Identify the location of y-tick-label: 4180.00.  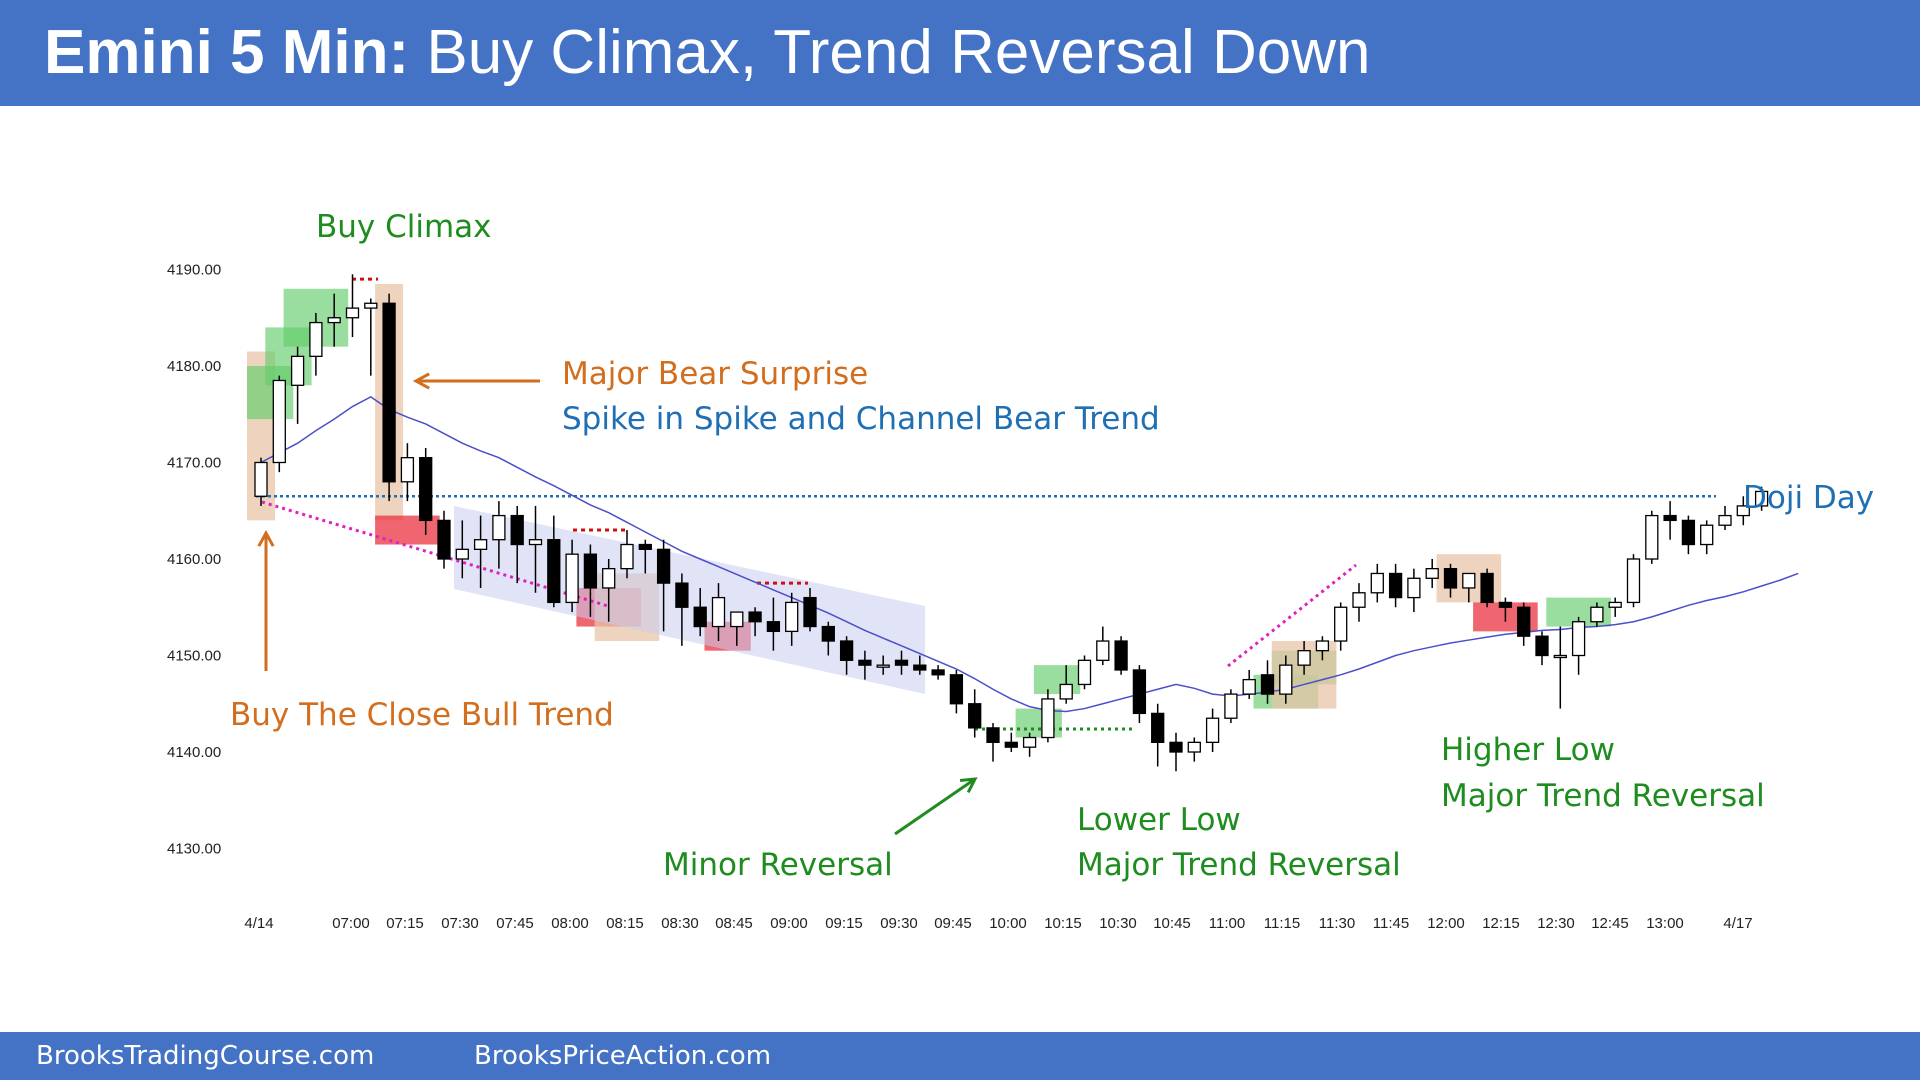
(194, 366).